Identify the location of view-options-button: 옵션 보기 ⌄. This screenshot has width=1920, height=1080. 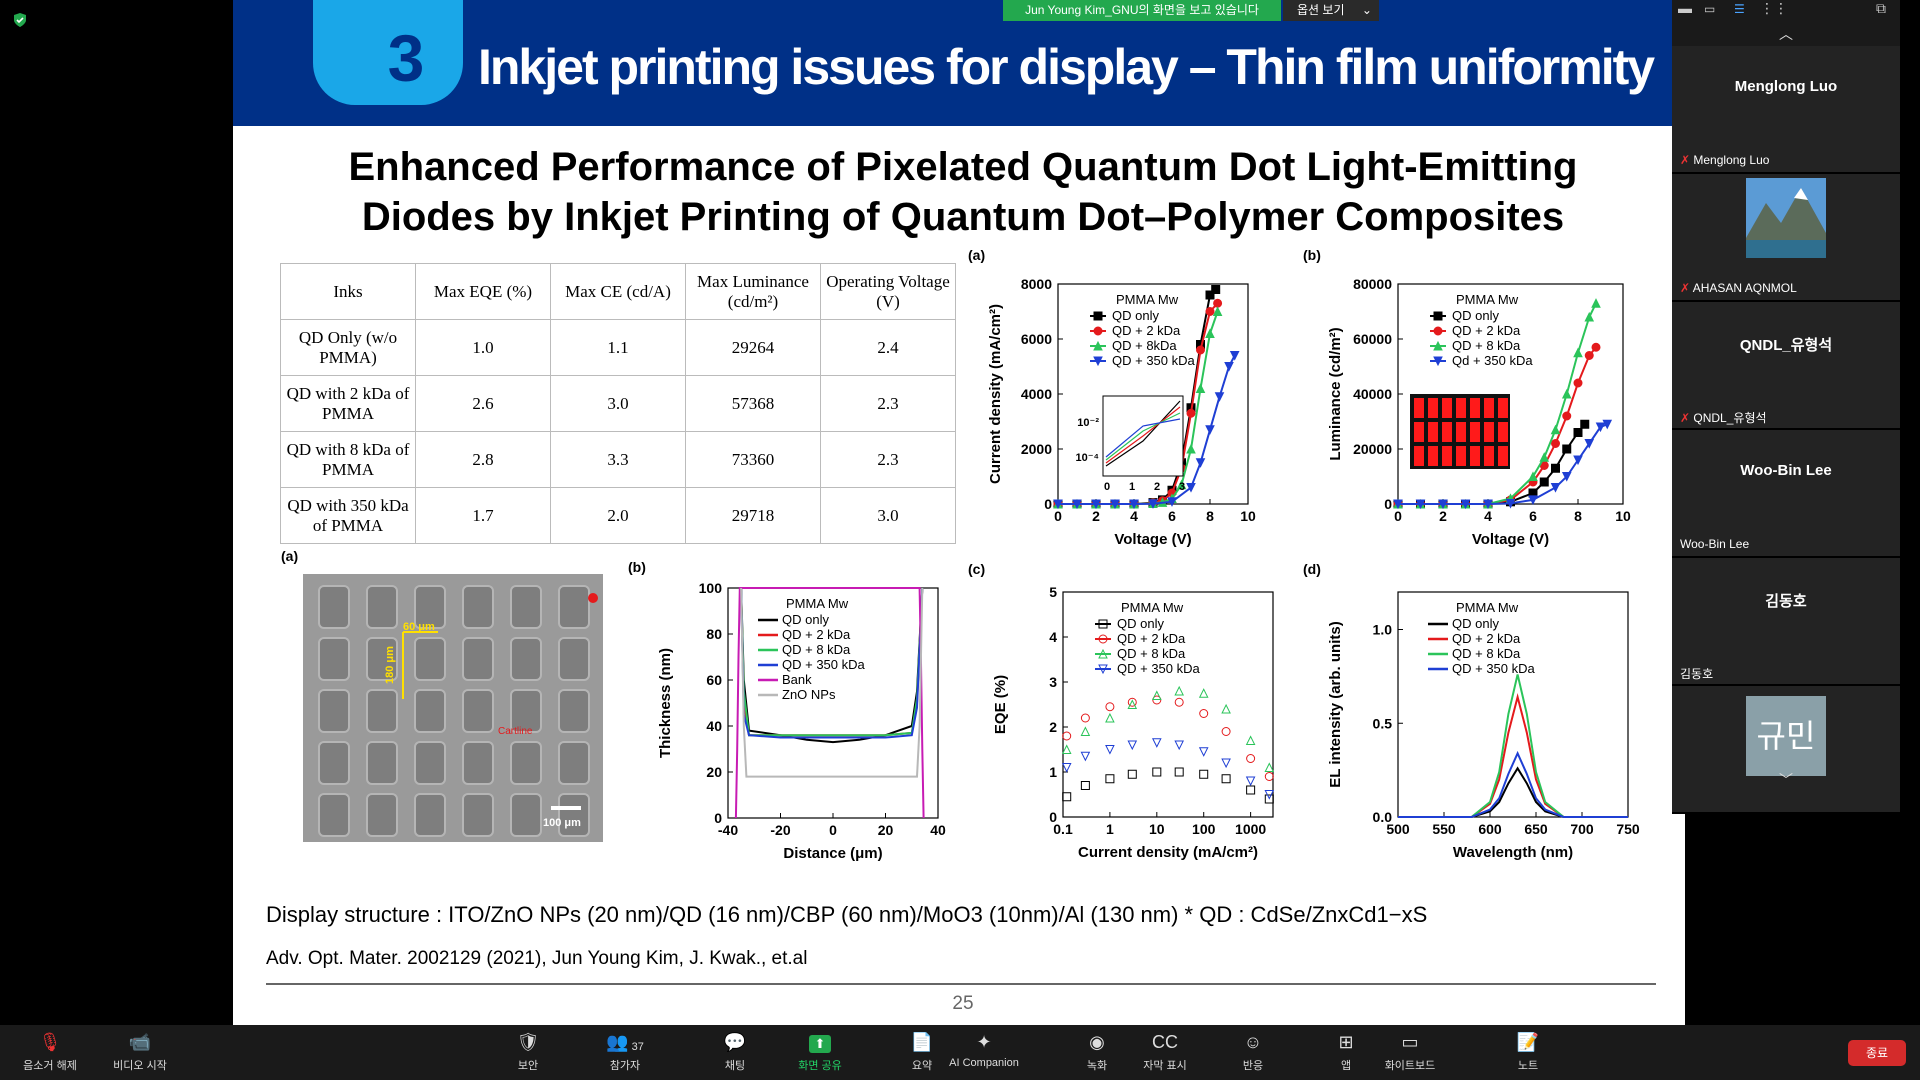
(1331, 10).